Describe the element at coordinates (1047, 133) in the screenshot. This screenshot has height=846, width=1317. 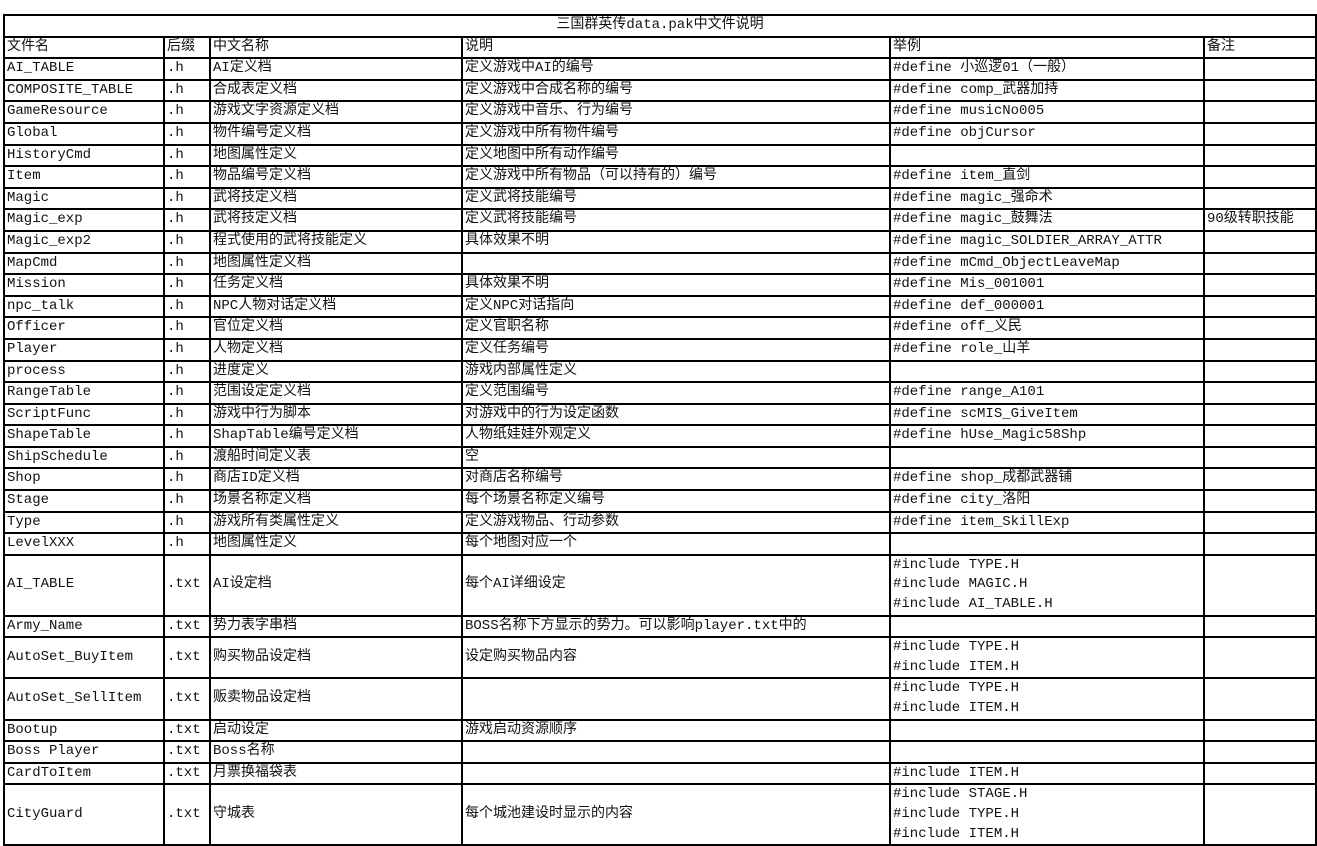
I see `cell-example: #define objCursor` at that location.